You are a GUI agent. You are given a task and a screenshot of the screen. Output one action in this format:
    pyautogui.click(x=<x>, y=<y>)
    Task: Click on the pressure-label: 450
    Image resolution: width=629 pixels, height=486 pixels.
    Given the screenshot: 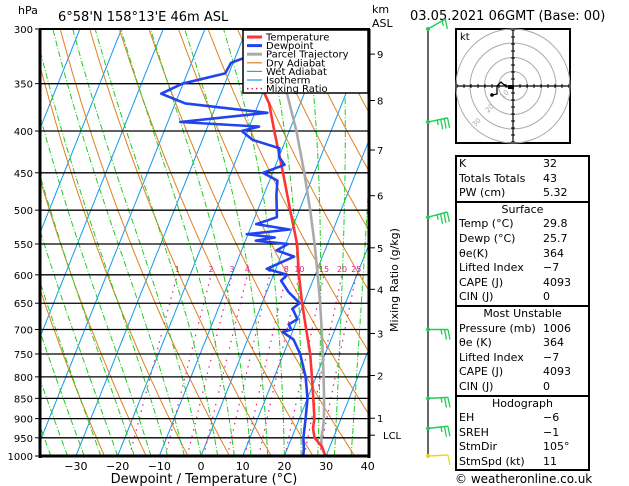 What is the action you would take?
    pyautogui.click(x=23, y=174)
    